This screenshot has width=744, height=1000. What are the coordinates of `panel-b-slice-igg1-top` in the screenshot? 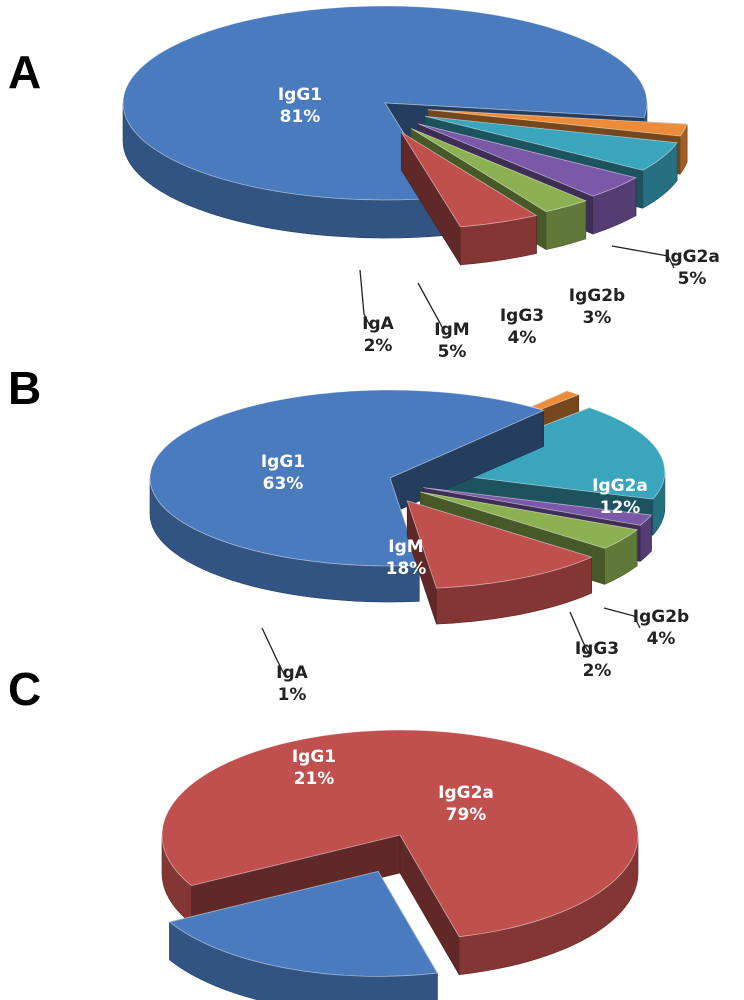 It's located at (347, 478).